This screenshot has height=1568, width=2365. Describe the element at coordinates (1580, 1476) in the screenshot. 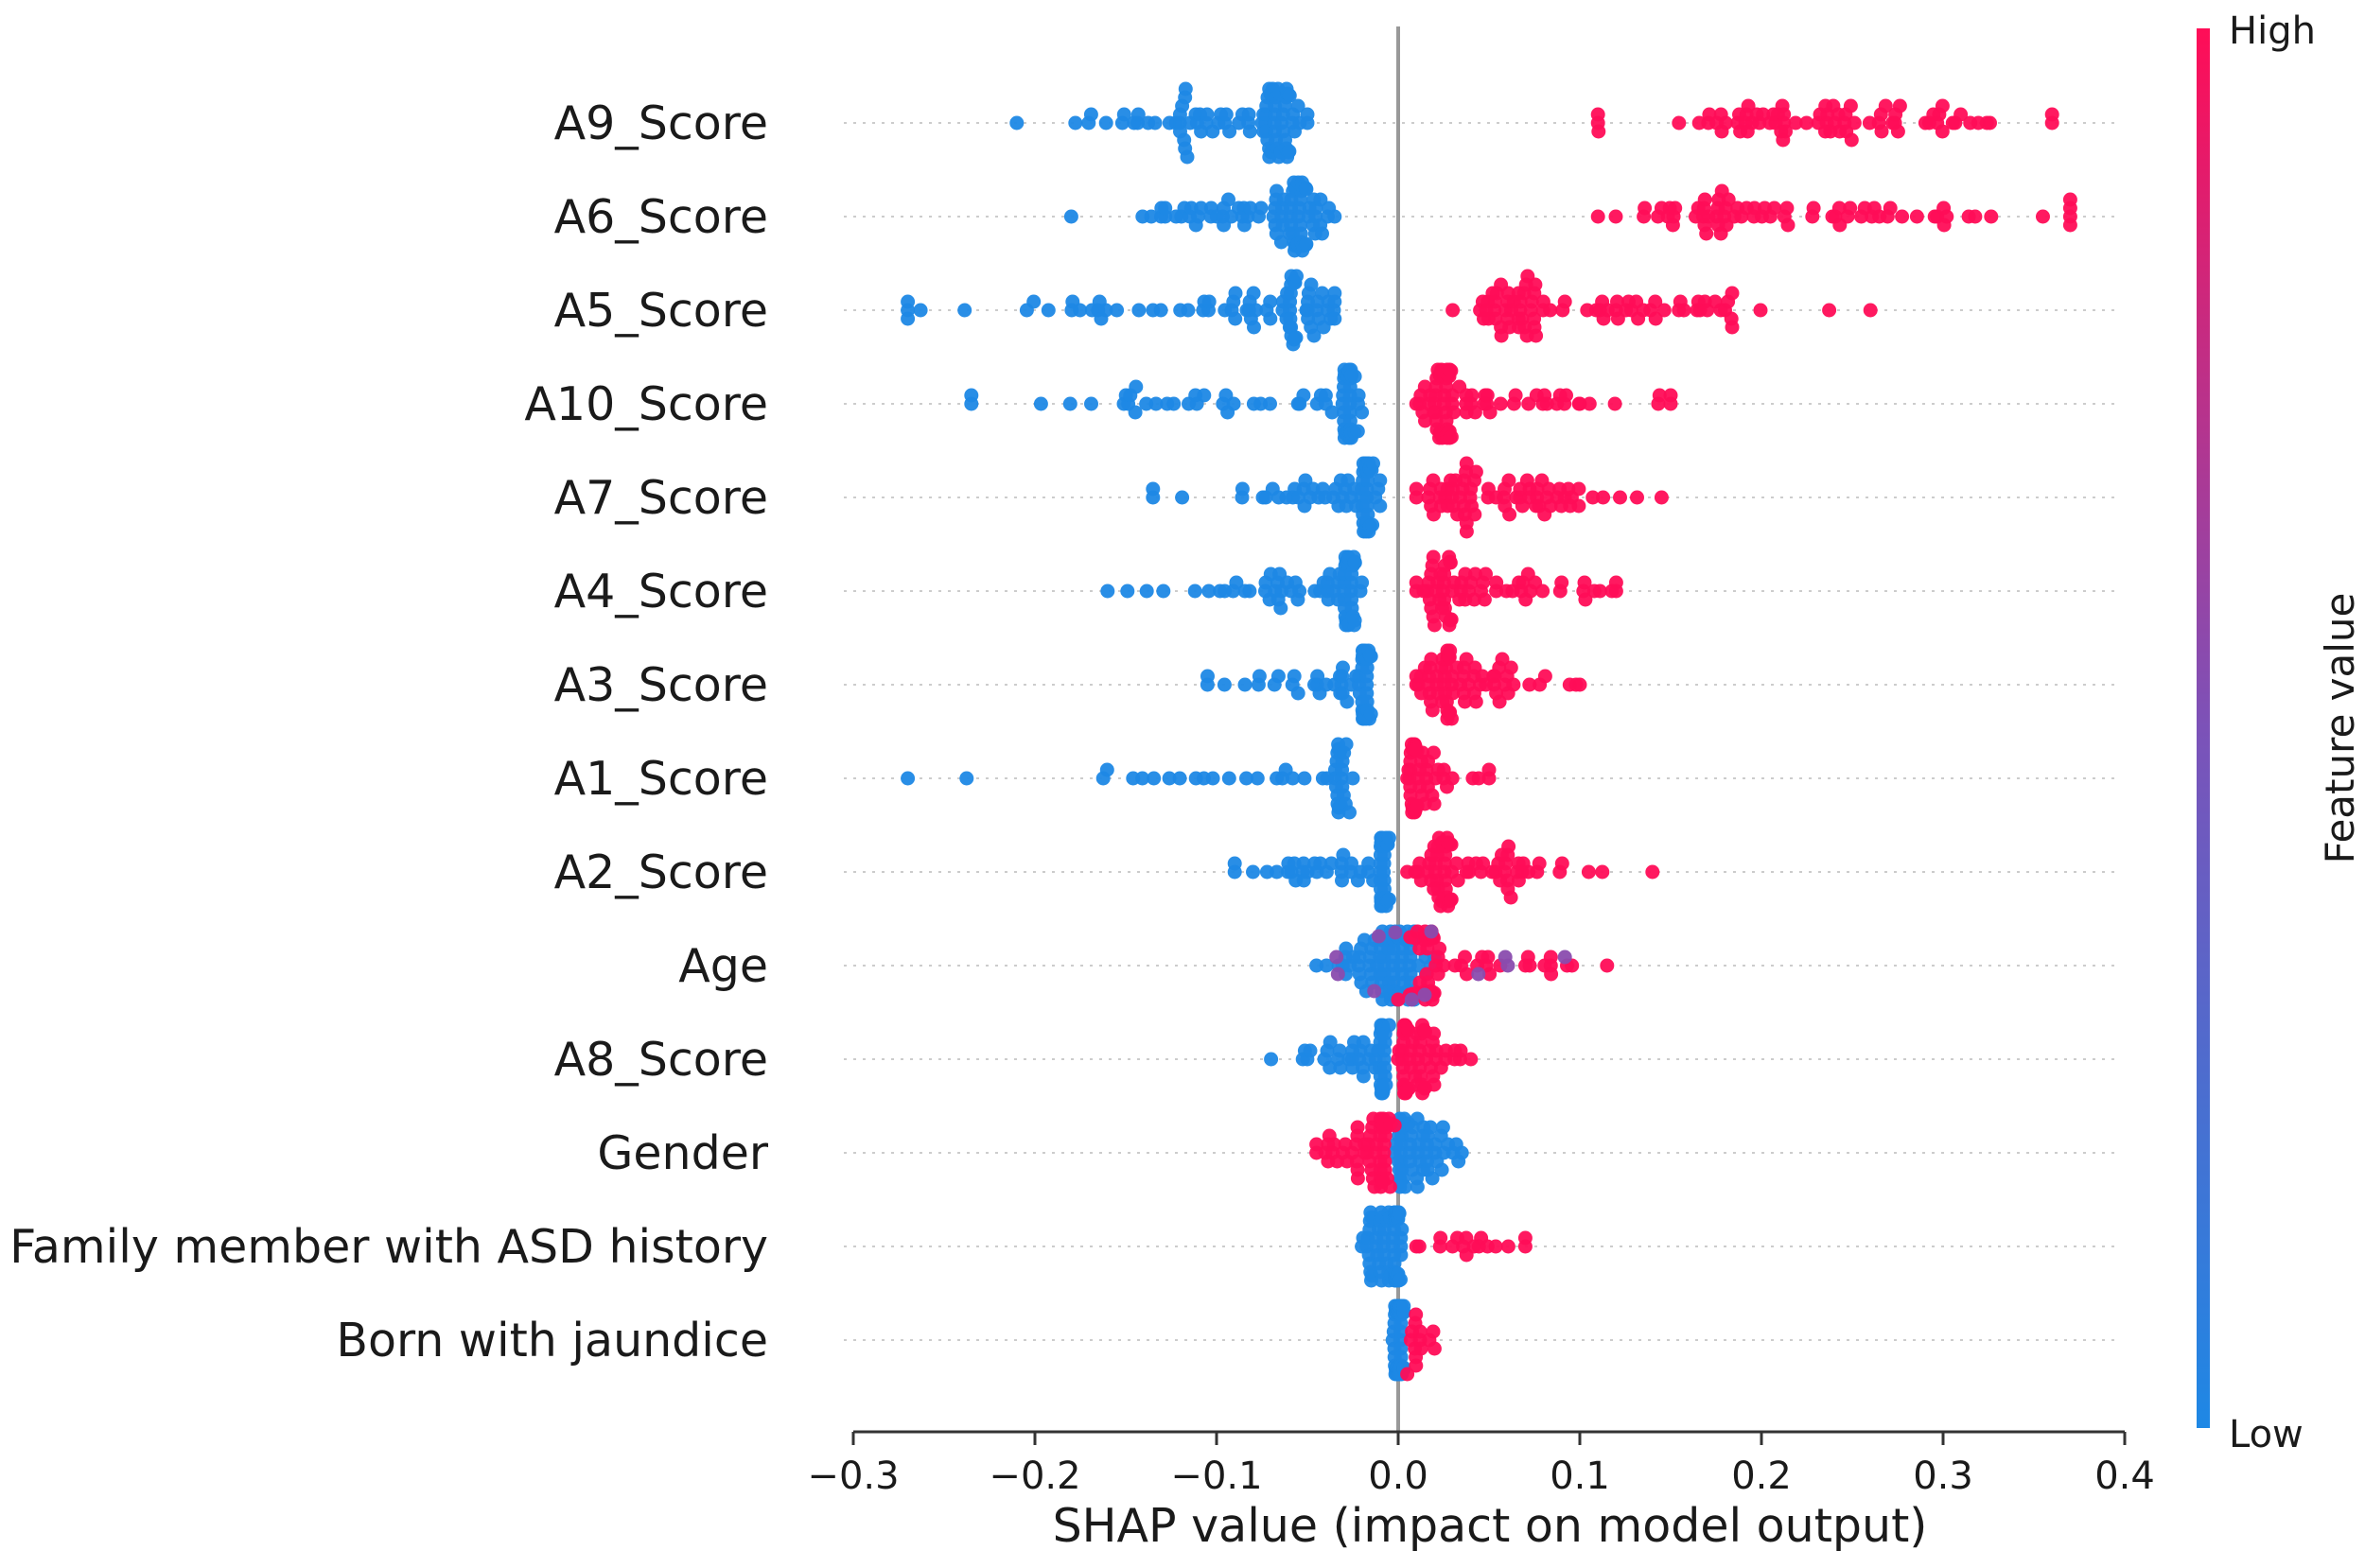

I see `x-tick-label: 0.1` at that location.